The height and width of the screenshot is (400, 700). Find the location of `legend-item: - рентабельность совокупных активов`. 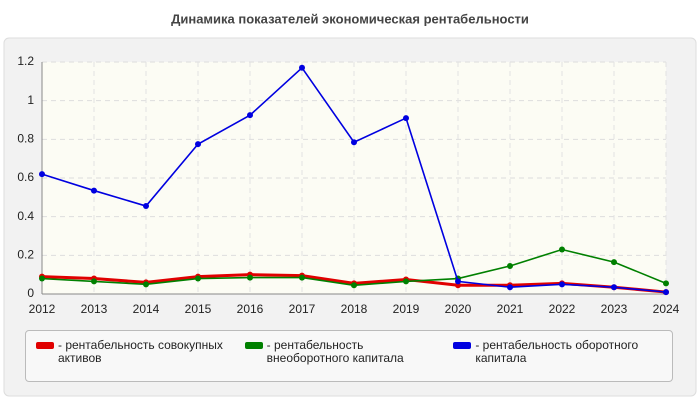

legend-item: - рентабельность совокупных активов is located at coordinates (140, 356).